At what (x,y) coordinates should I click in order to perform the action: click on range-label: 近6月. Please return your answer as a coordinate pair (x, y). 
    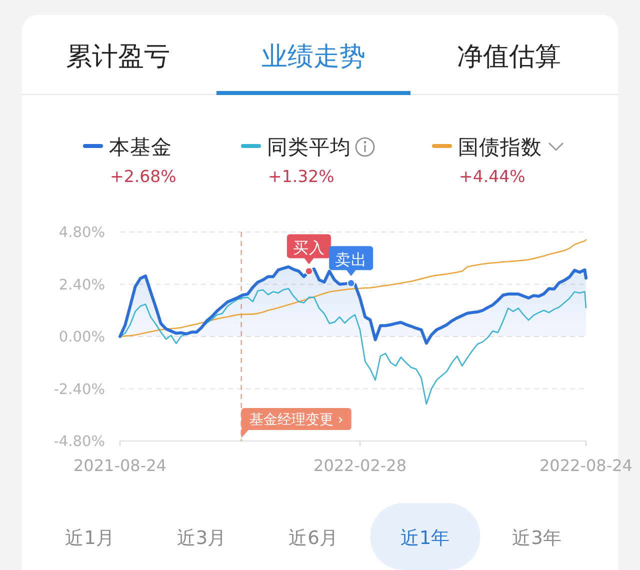
    Looking at the image, I should click on (313, 538).